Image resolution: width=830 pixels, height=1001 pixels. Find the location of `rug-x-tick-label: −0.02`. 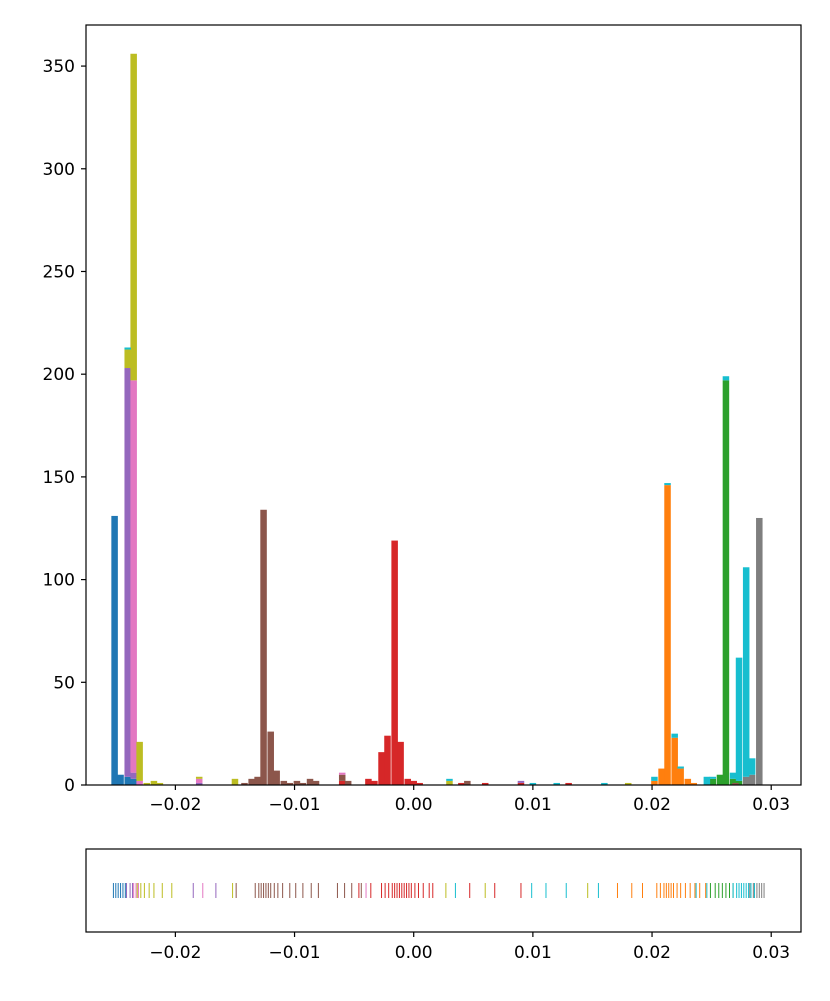

rug-x-tick-label: −0.02 is located at coordinates (175, 953).